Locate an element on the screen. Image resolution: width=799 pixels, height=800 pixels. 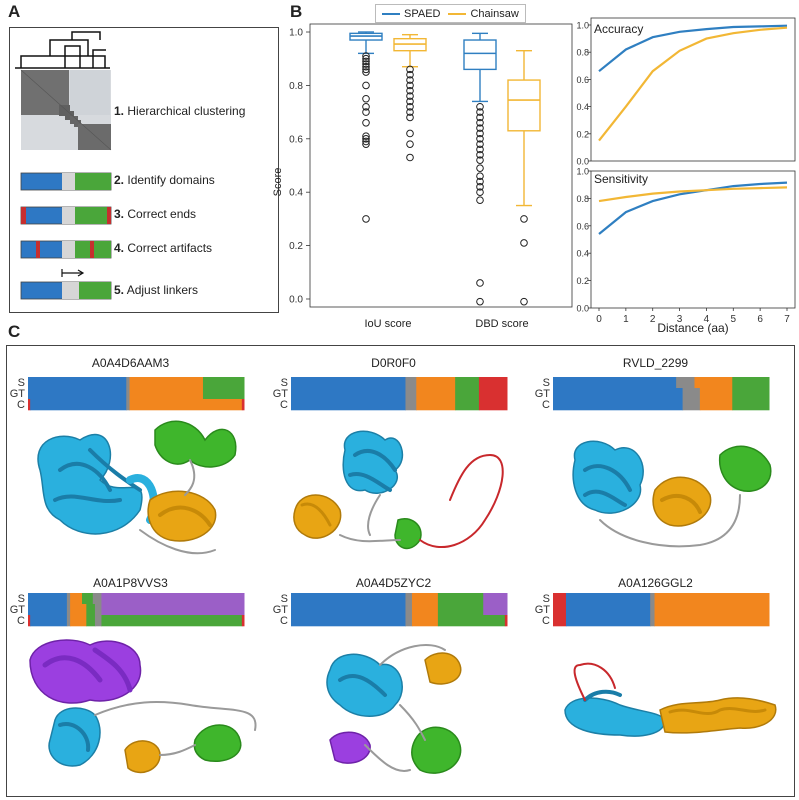
y-tick-label: 0.6 is located at coordinates (582, 80).